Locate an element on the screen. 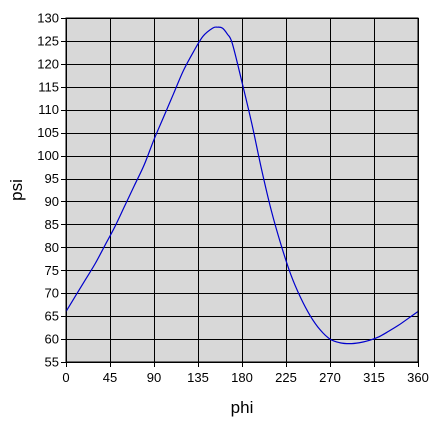 The height and width of the screenshot is (423, 432). y-tick-label: 115 is located at coordinates (48, 86).